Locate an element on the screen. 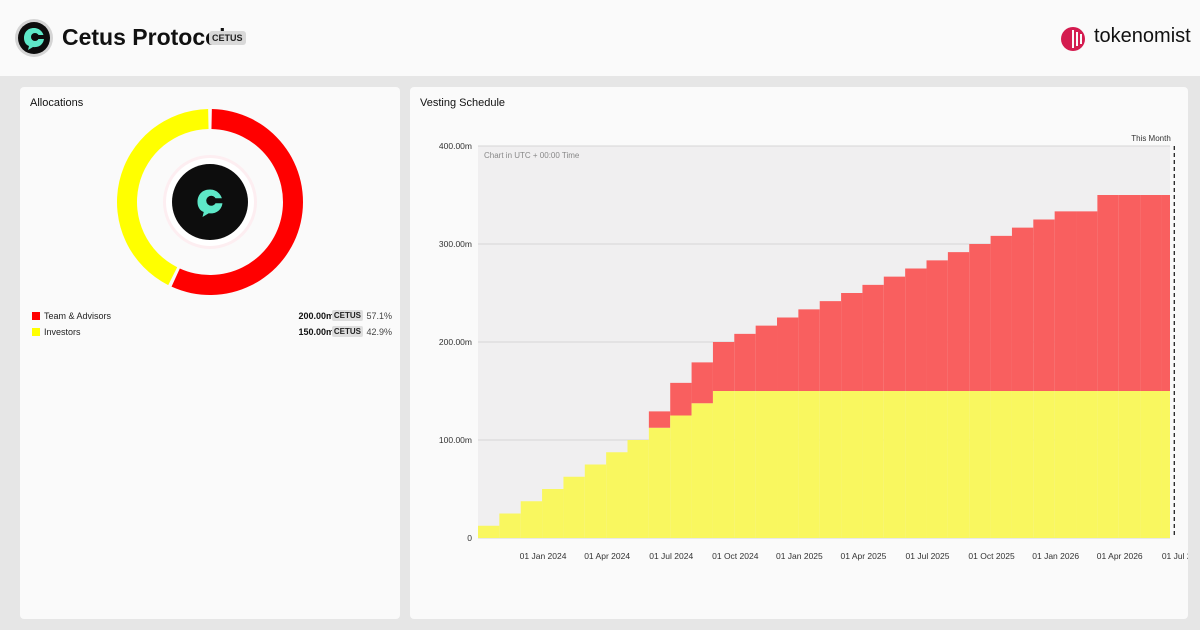 This screenshot has width=1200, height=630. y-tick-label: 100.00m is located at coordinates (455, 440).